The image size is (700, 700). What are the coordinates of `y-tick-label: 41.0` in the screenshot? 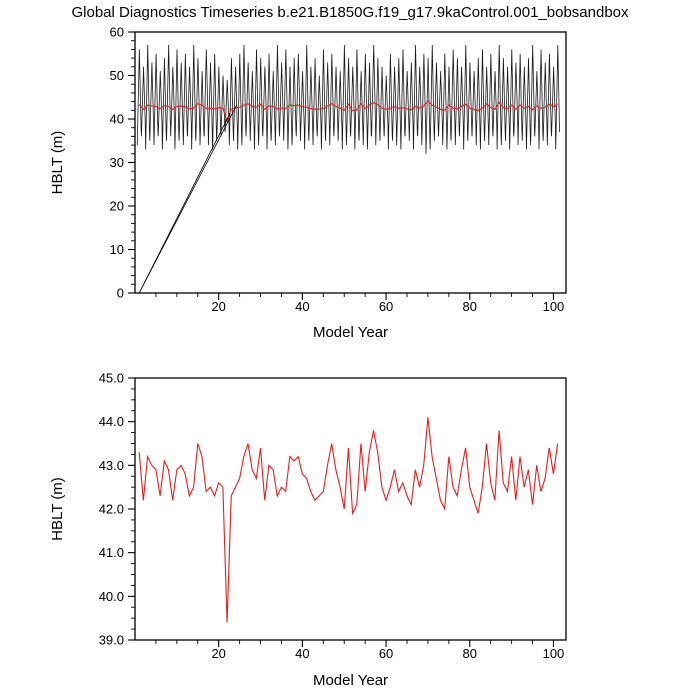 It's located at (111, 552).